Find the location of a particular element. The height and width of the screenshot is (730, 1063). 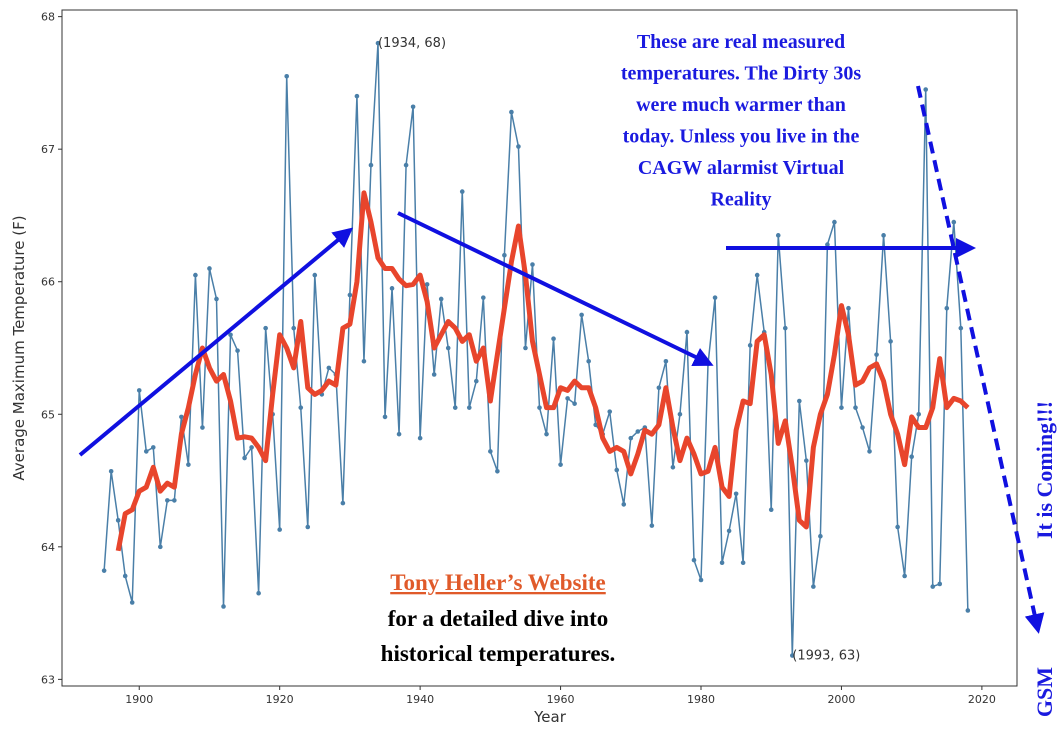

x-axis-label: Year is located at coordinates (550, 717).